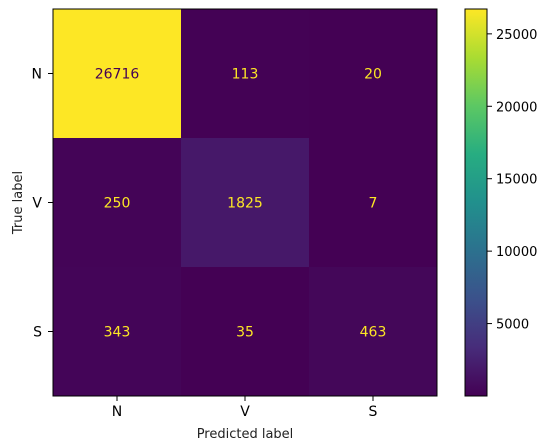 Image resolution: width=550 pixels, height=446 pixels. I want to click on y-tick-label: N, so click(37, 75).